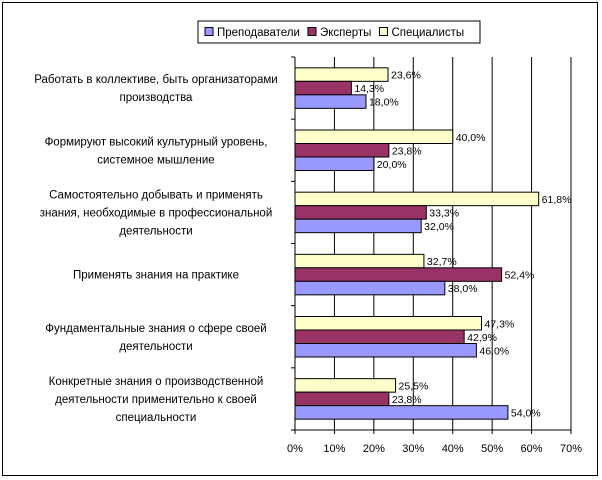 Image resolution: width=602 pixels, height=480 pixels. I want to click on data-label: 23,6%, so click(406, 76).